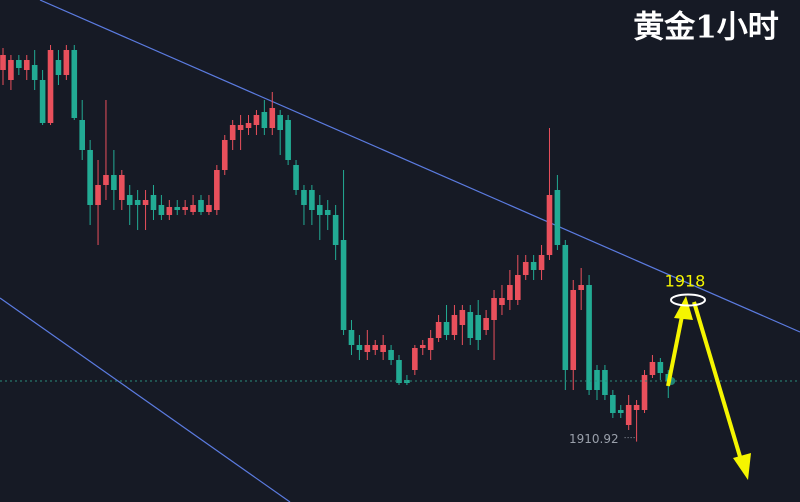 The height and width of the screenshot is (502, 800). What do you see at coordinates (683, 308) in the screenshot?
I see `arrow-up-head` at bounding box center [683, 308].